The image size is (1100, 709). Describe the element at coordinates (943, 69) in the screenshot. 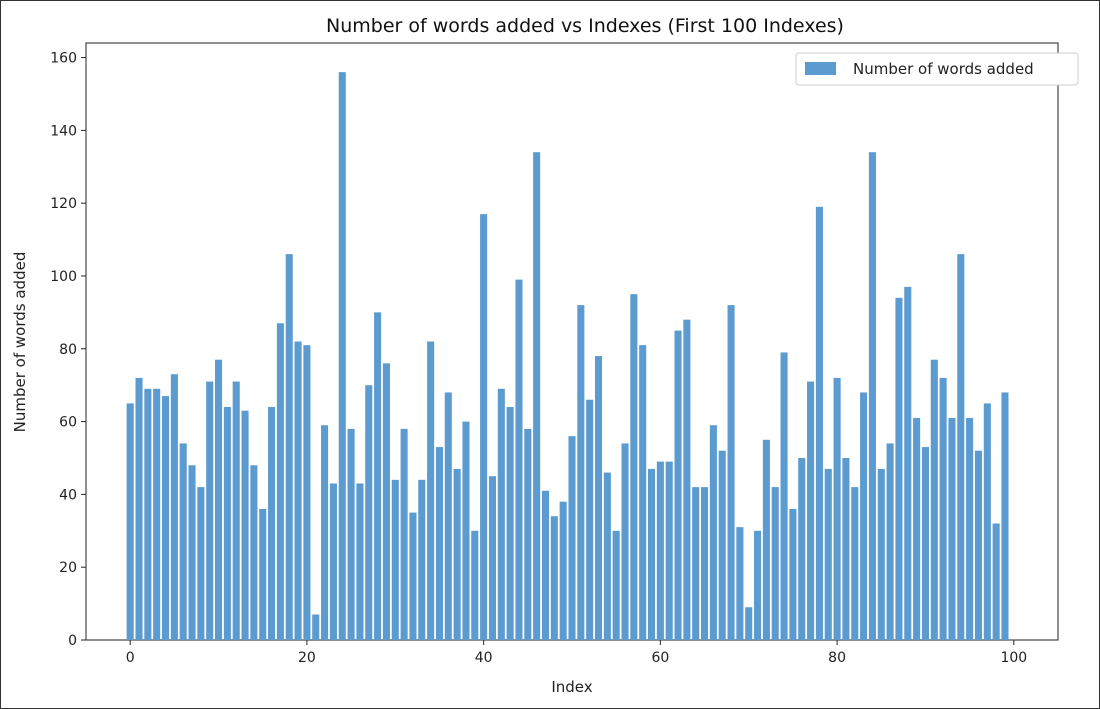

I see `legend-label: Number of words added` at that location.